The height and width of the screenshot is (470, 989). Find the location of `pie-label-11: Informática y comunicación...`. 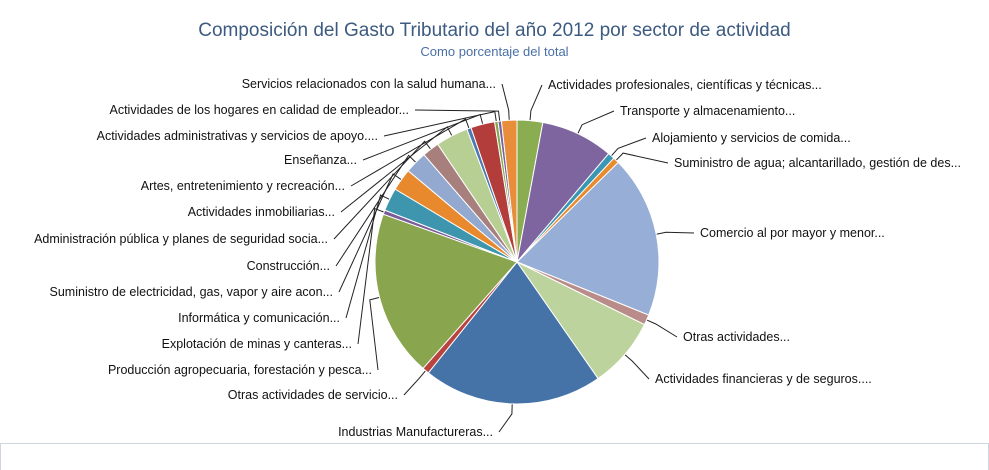

pie-label-11: Informática y comunicación... is located at coordinates (259, 318).